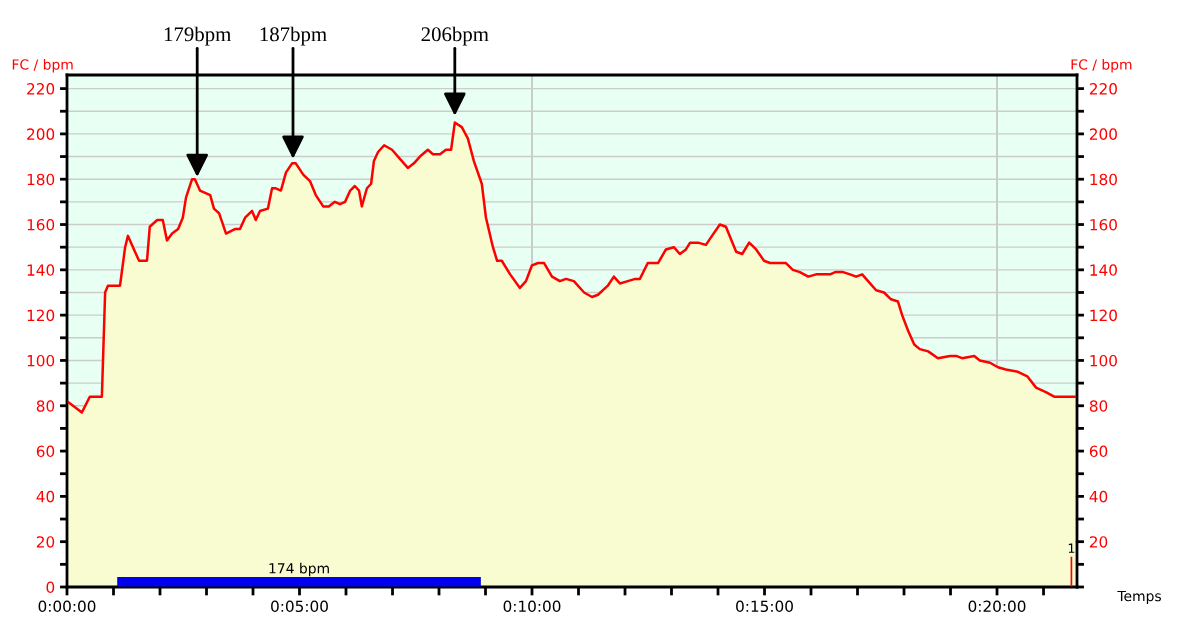 This screenshot has height=617, width=1197. I want to click on y-tick-label: 80, so click(45, 406).